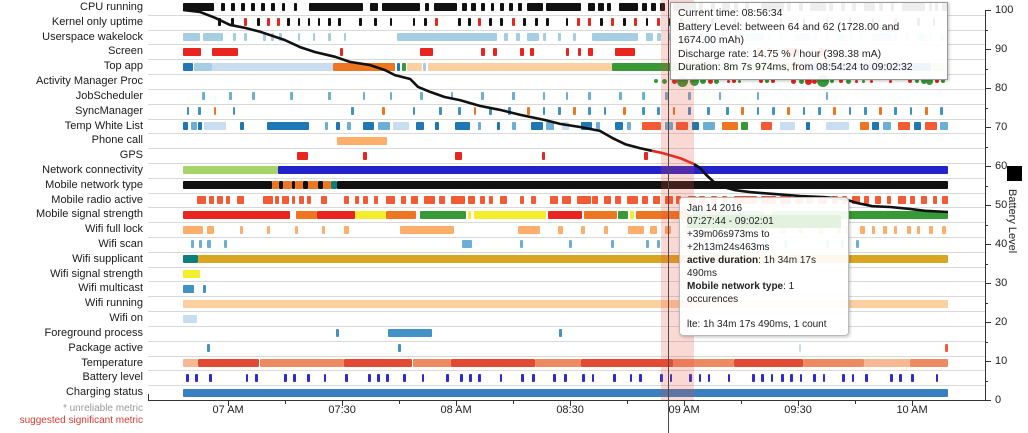  What do you see at coordinates (565, 229) in the screenshot?
I see `timeline-row-wifi-full-lock` at bounding box center [565, 229].